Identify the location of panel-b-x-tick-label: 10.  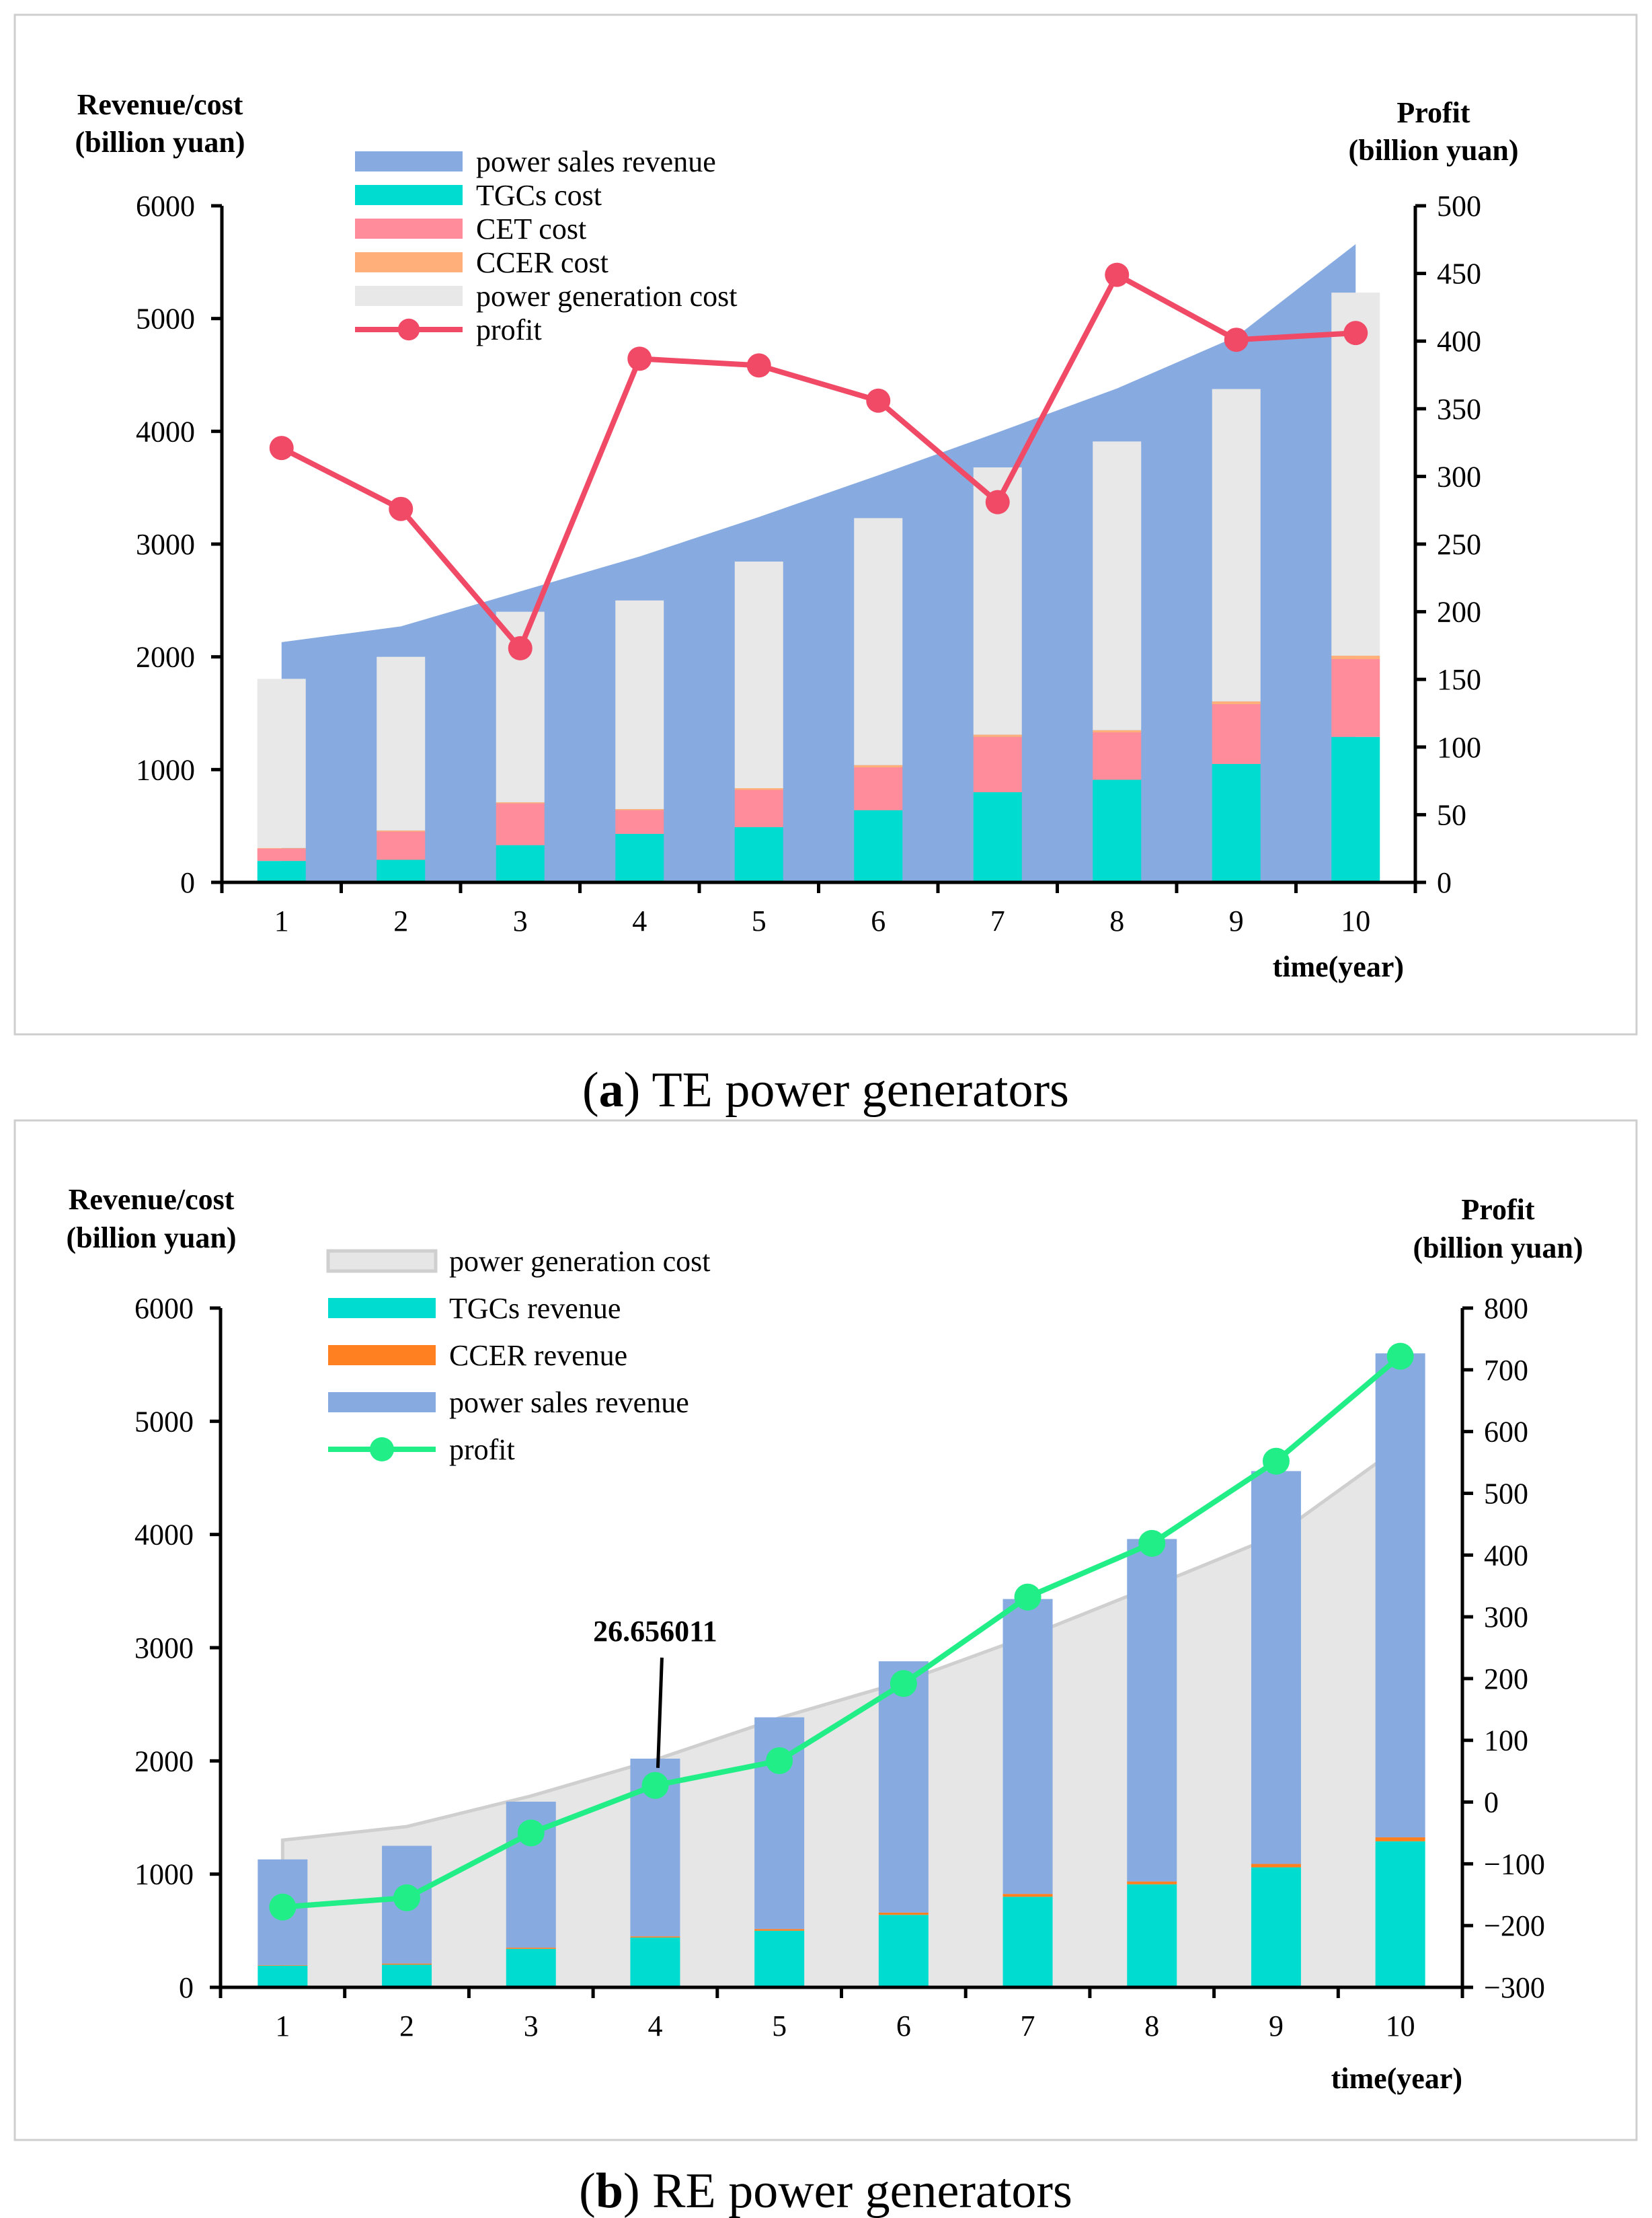
(1400, 2026).